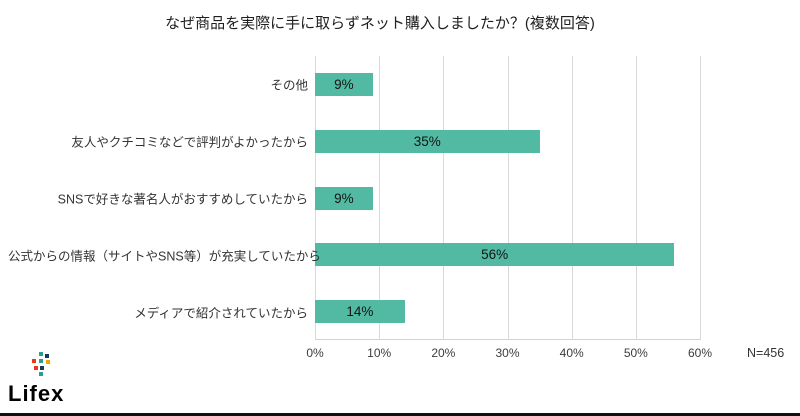  I want to click on sample-size-note: N=456, so click(766, 353).